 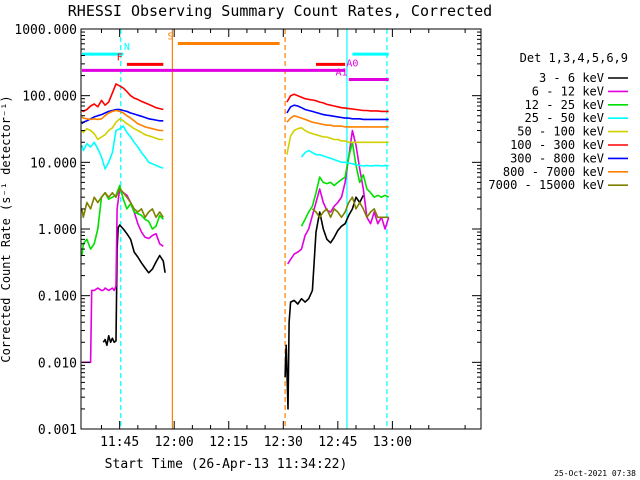 I want to click on x-axis-label: Start Time (26-Apr-13 11:34:22), so click(x=226, y=464).